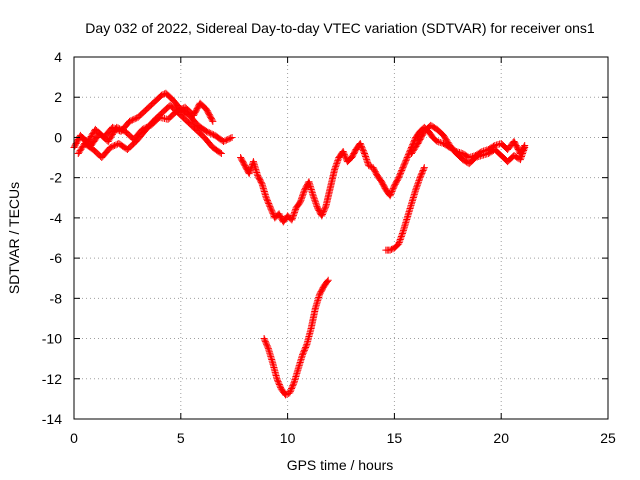 This screenshot has width=640, height=480. What do you see at coordinates (58, 57) in the screenshot?
I see `y-tick-label: 4` at bounding box center [58, 57].